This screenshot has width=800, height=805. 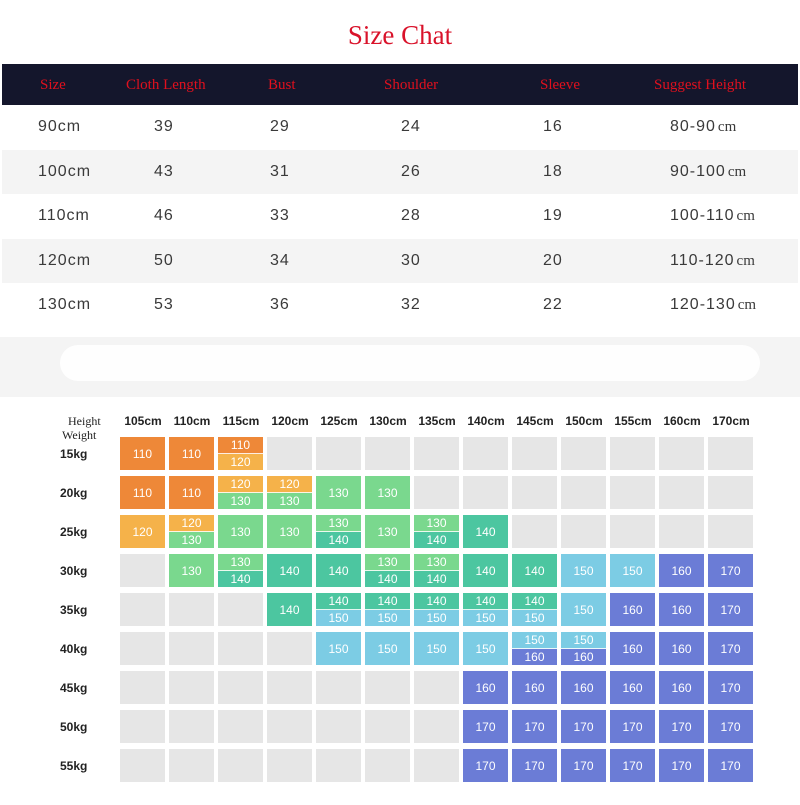 I want to click on size-cell-bust: 29, so click(x=280, y=126).